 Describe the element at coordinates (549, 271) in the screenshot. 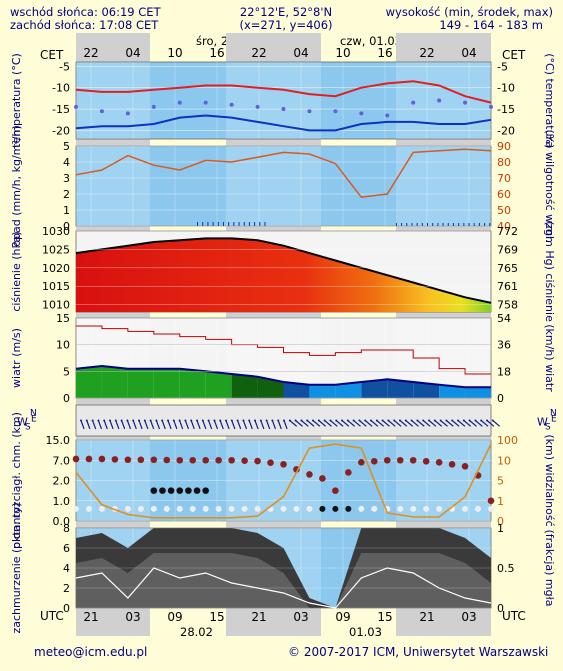

I see `pressure-ylabel-right: (mm Hg) ciśnienie` at that location.